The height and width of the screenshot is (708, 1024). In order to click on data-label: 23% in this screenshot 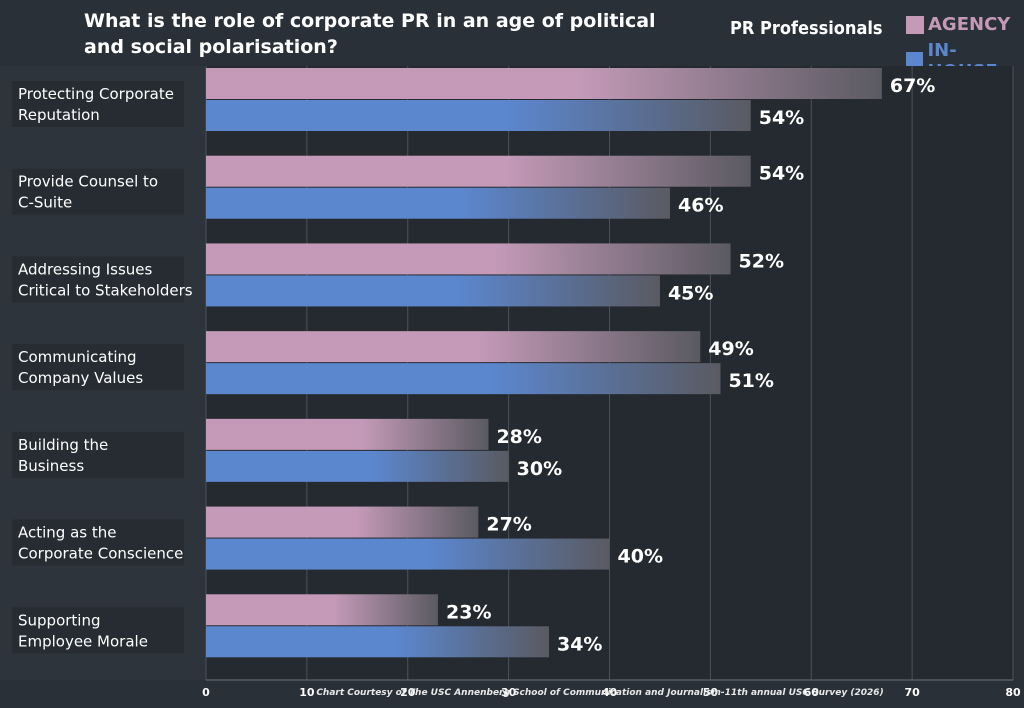, I will do `click(468, 612)`.